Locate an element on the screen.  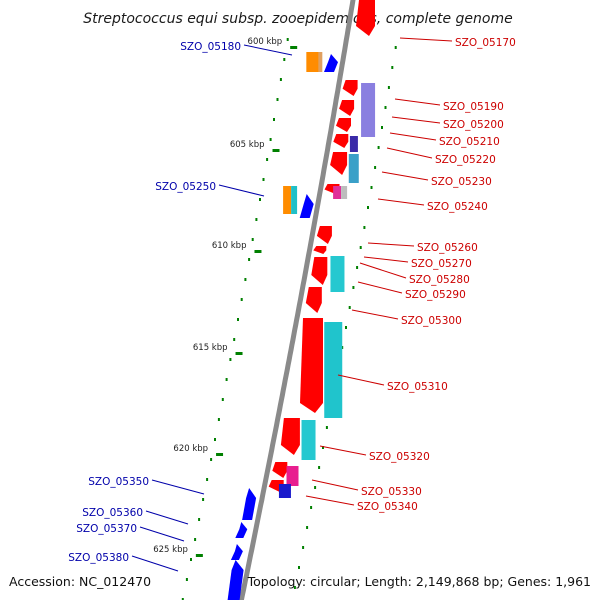
reverse-gene-label: SZO_05180 is located at coordinates (210, 47).